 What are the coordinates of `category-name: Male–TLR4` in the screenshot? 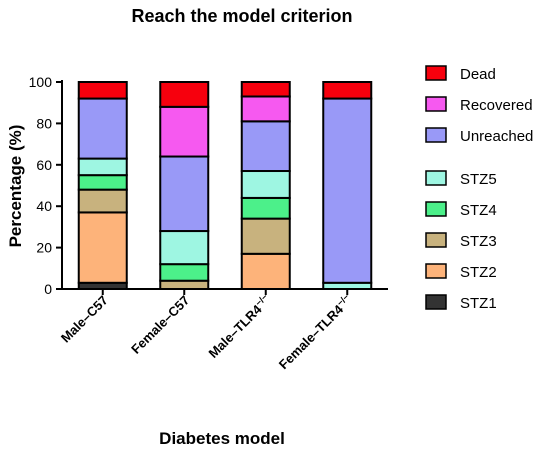 It's located at (236, 331).